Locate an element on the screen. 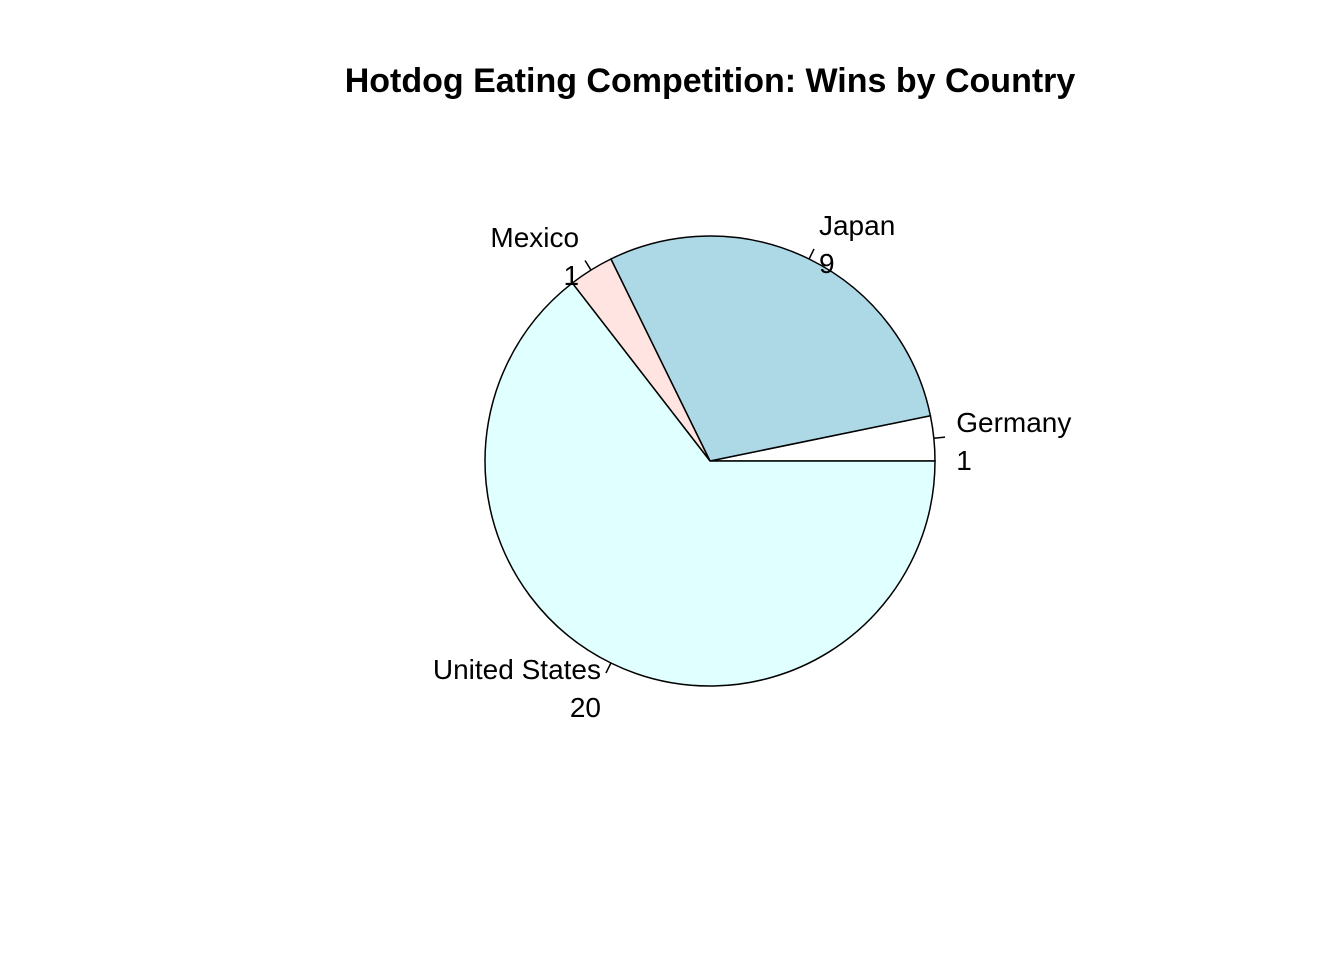 This screenshot has height=965, width=1344. pie-tick-japan is located at coordinates (811, 254).